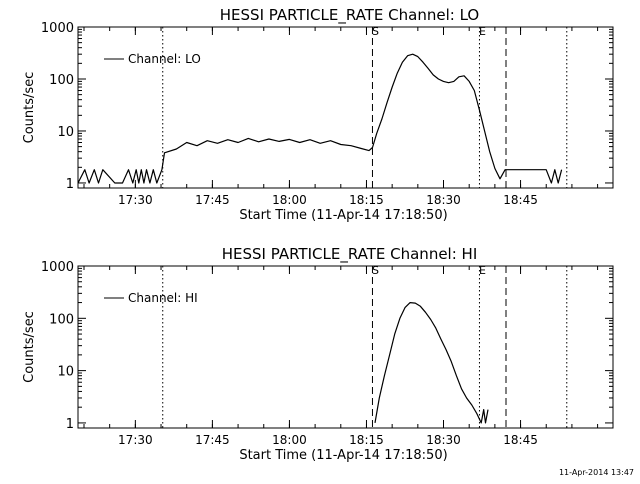 The height and width of the screenshot is (484, 640). What do you see at coordinates (164, 59) in the screenshot?
I see `legend-label: Channel: LO` at bounding box center [164, 59].